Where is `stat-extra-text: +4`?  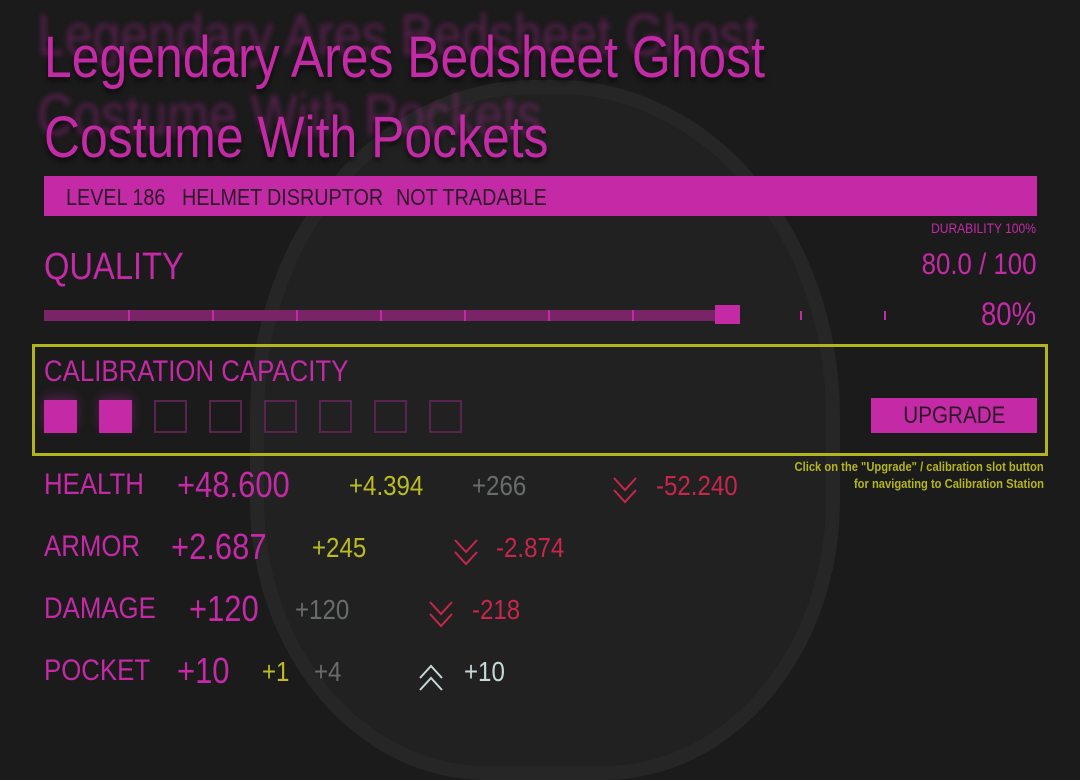 stat-extra-text: +4 is located at coordinates (328, 671).